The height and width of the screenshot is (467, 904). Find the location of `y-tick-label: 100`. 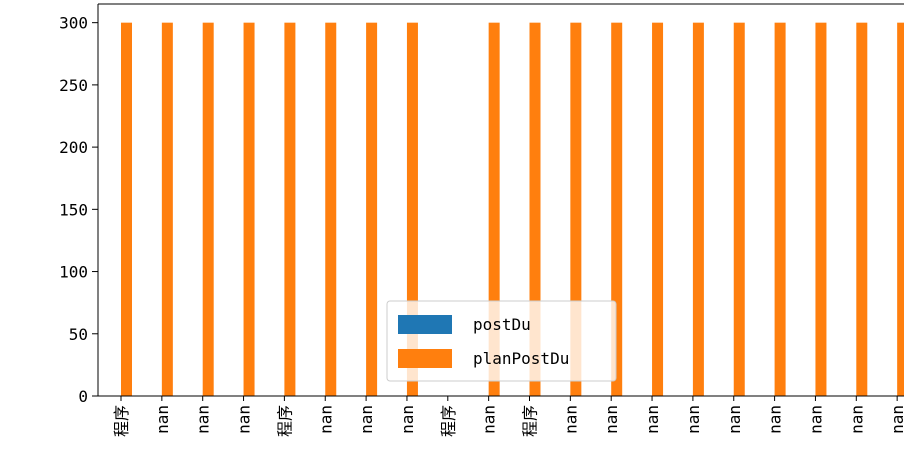

y-tick-label: 100 is located at coordinates (73, 272).